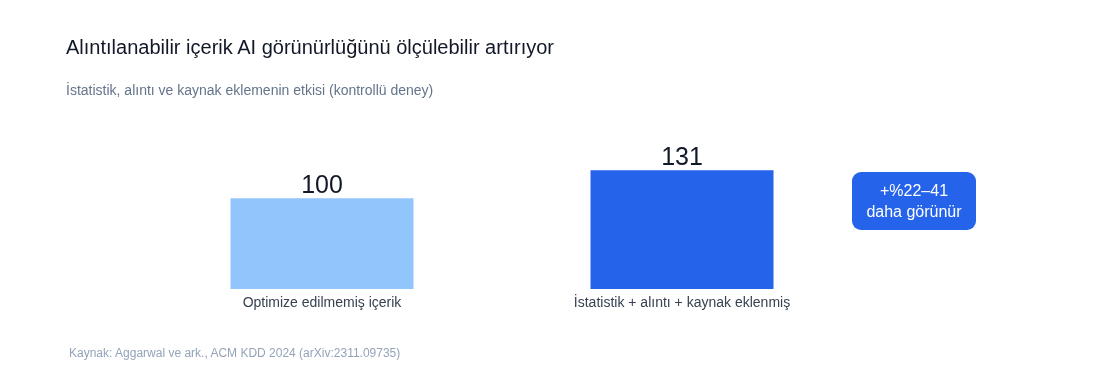  Describe the element at coordinates (682, 155) in the screenshot. I see `data-label: 131` at that location.